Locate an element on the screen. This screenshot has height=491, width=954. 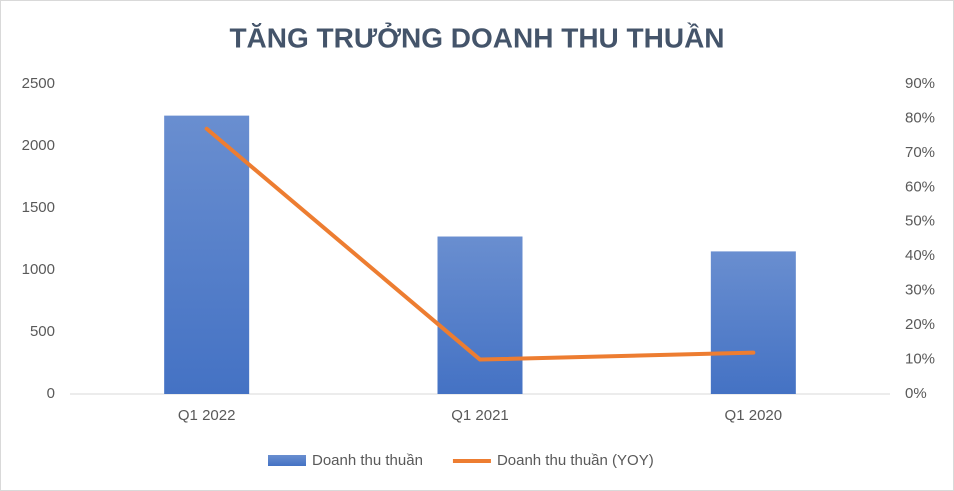
y2-tick-label: 20% is located at coordinates (920, 324).